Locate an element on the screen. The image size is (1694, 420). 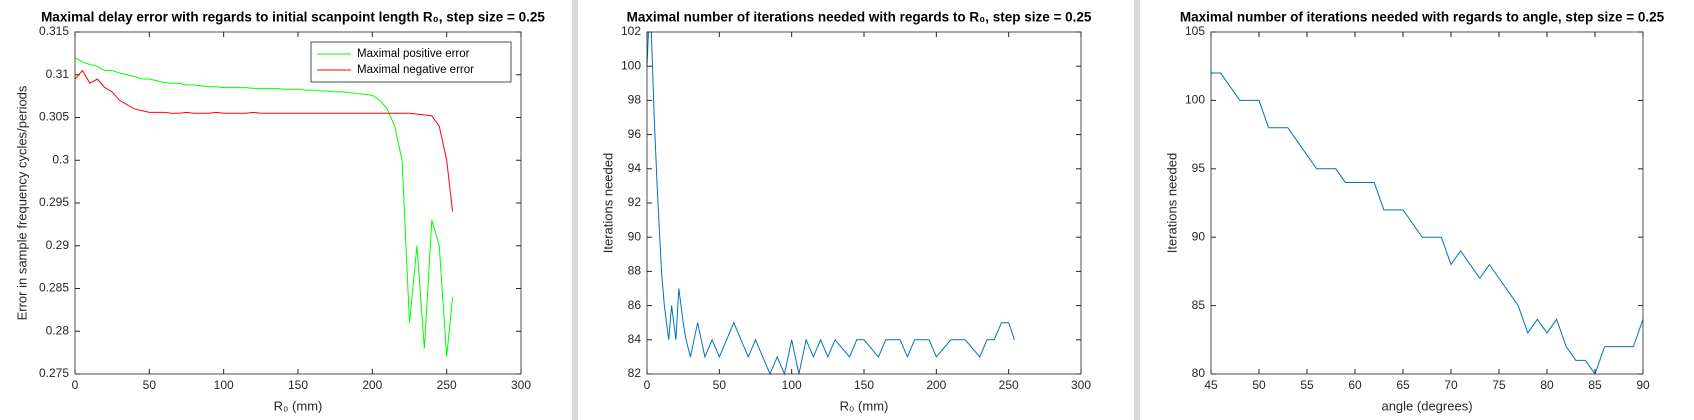
y-tick-label: 0.28 is located at coordinates (58, 330).